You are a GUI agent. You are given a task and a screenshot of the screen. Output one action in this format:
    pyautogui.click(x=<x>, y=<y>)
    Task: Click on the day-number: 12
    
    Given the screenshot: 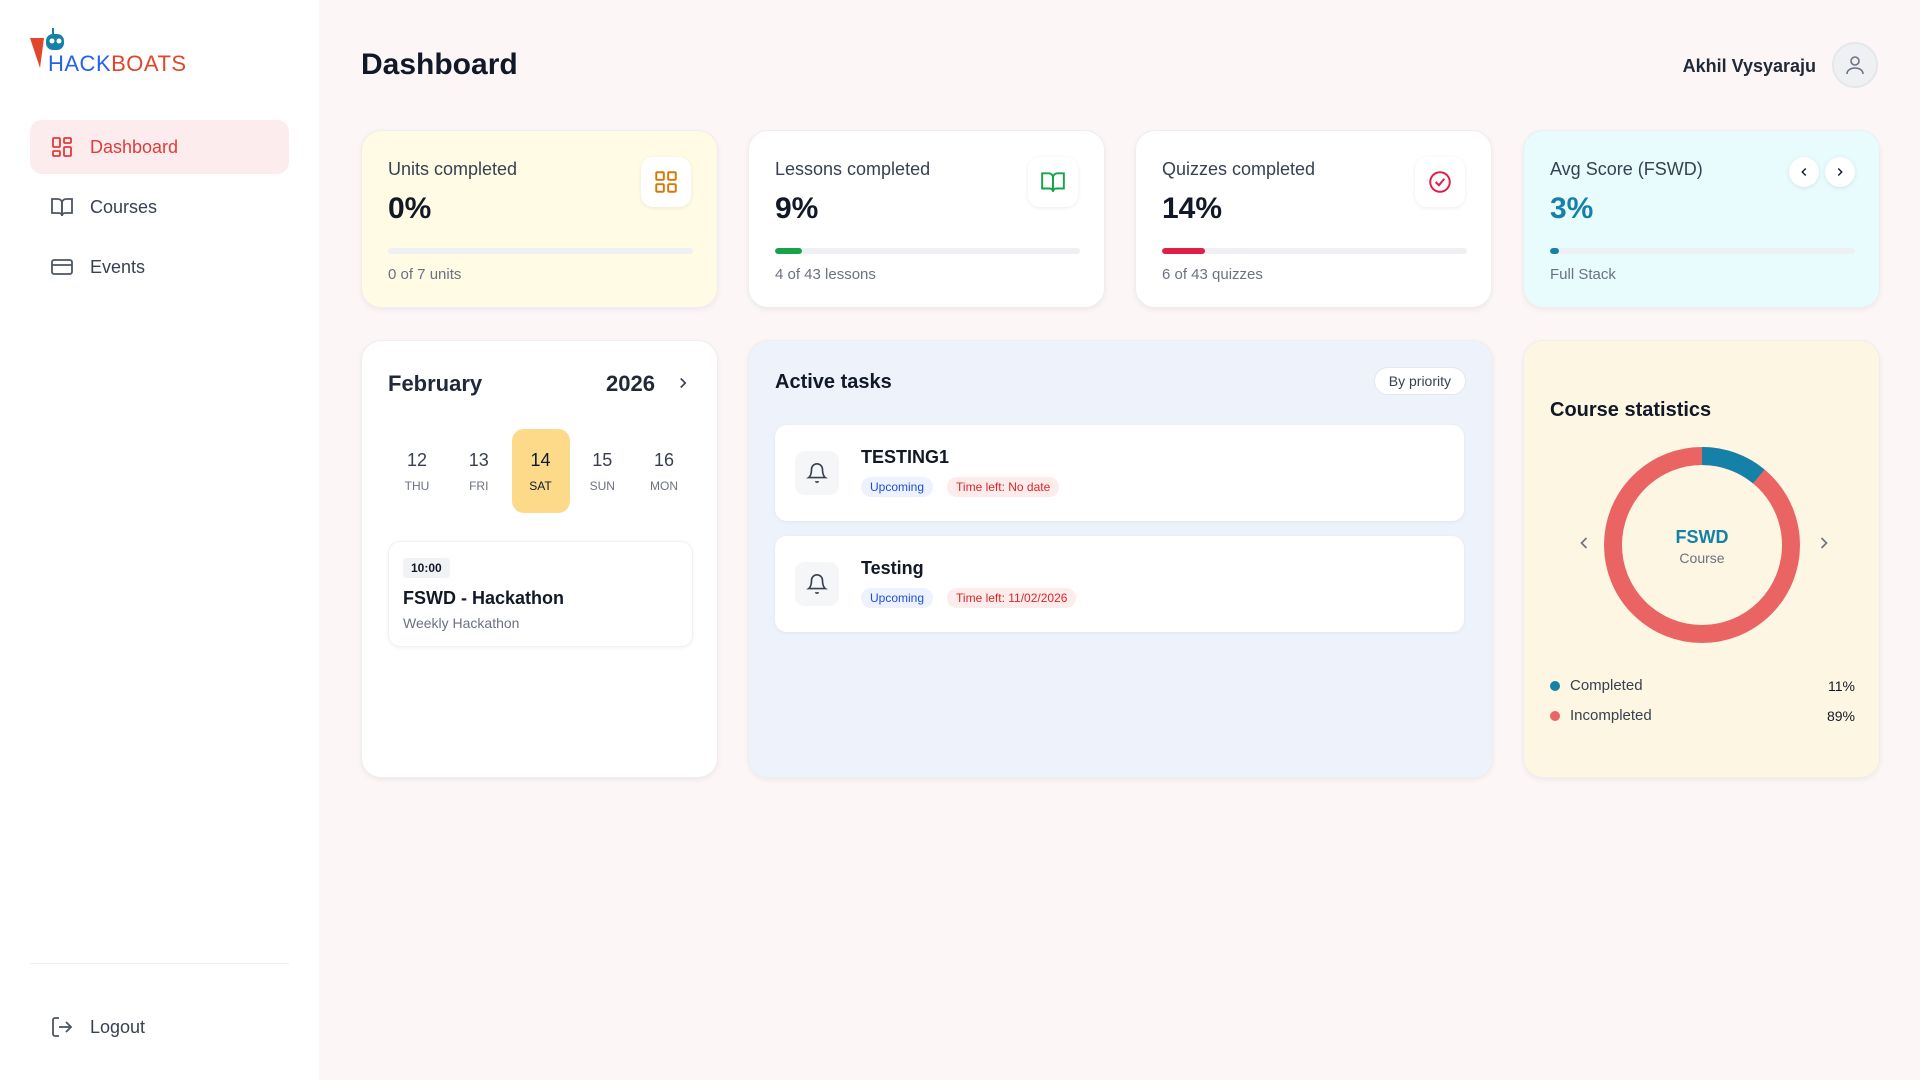 What is the action you would take?
    pyautogui.click(x=417, y=459)
    